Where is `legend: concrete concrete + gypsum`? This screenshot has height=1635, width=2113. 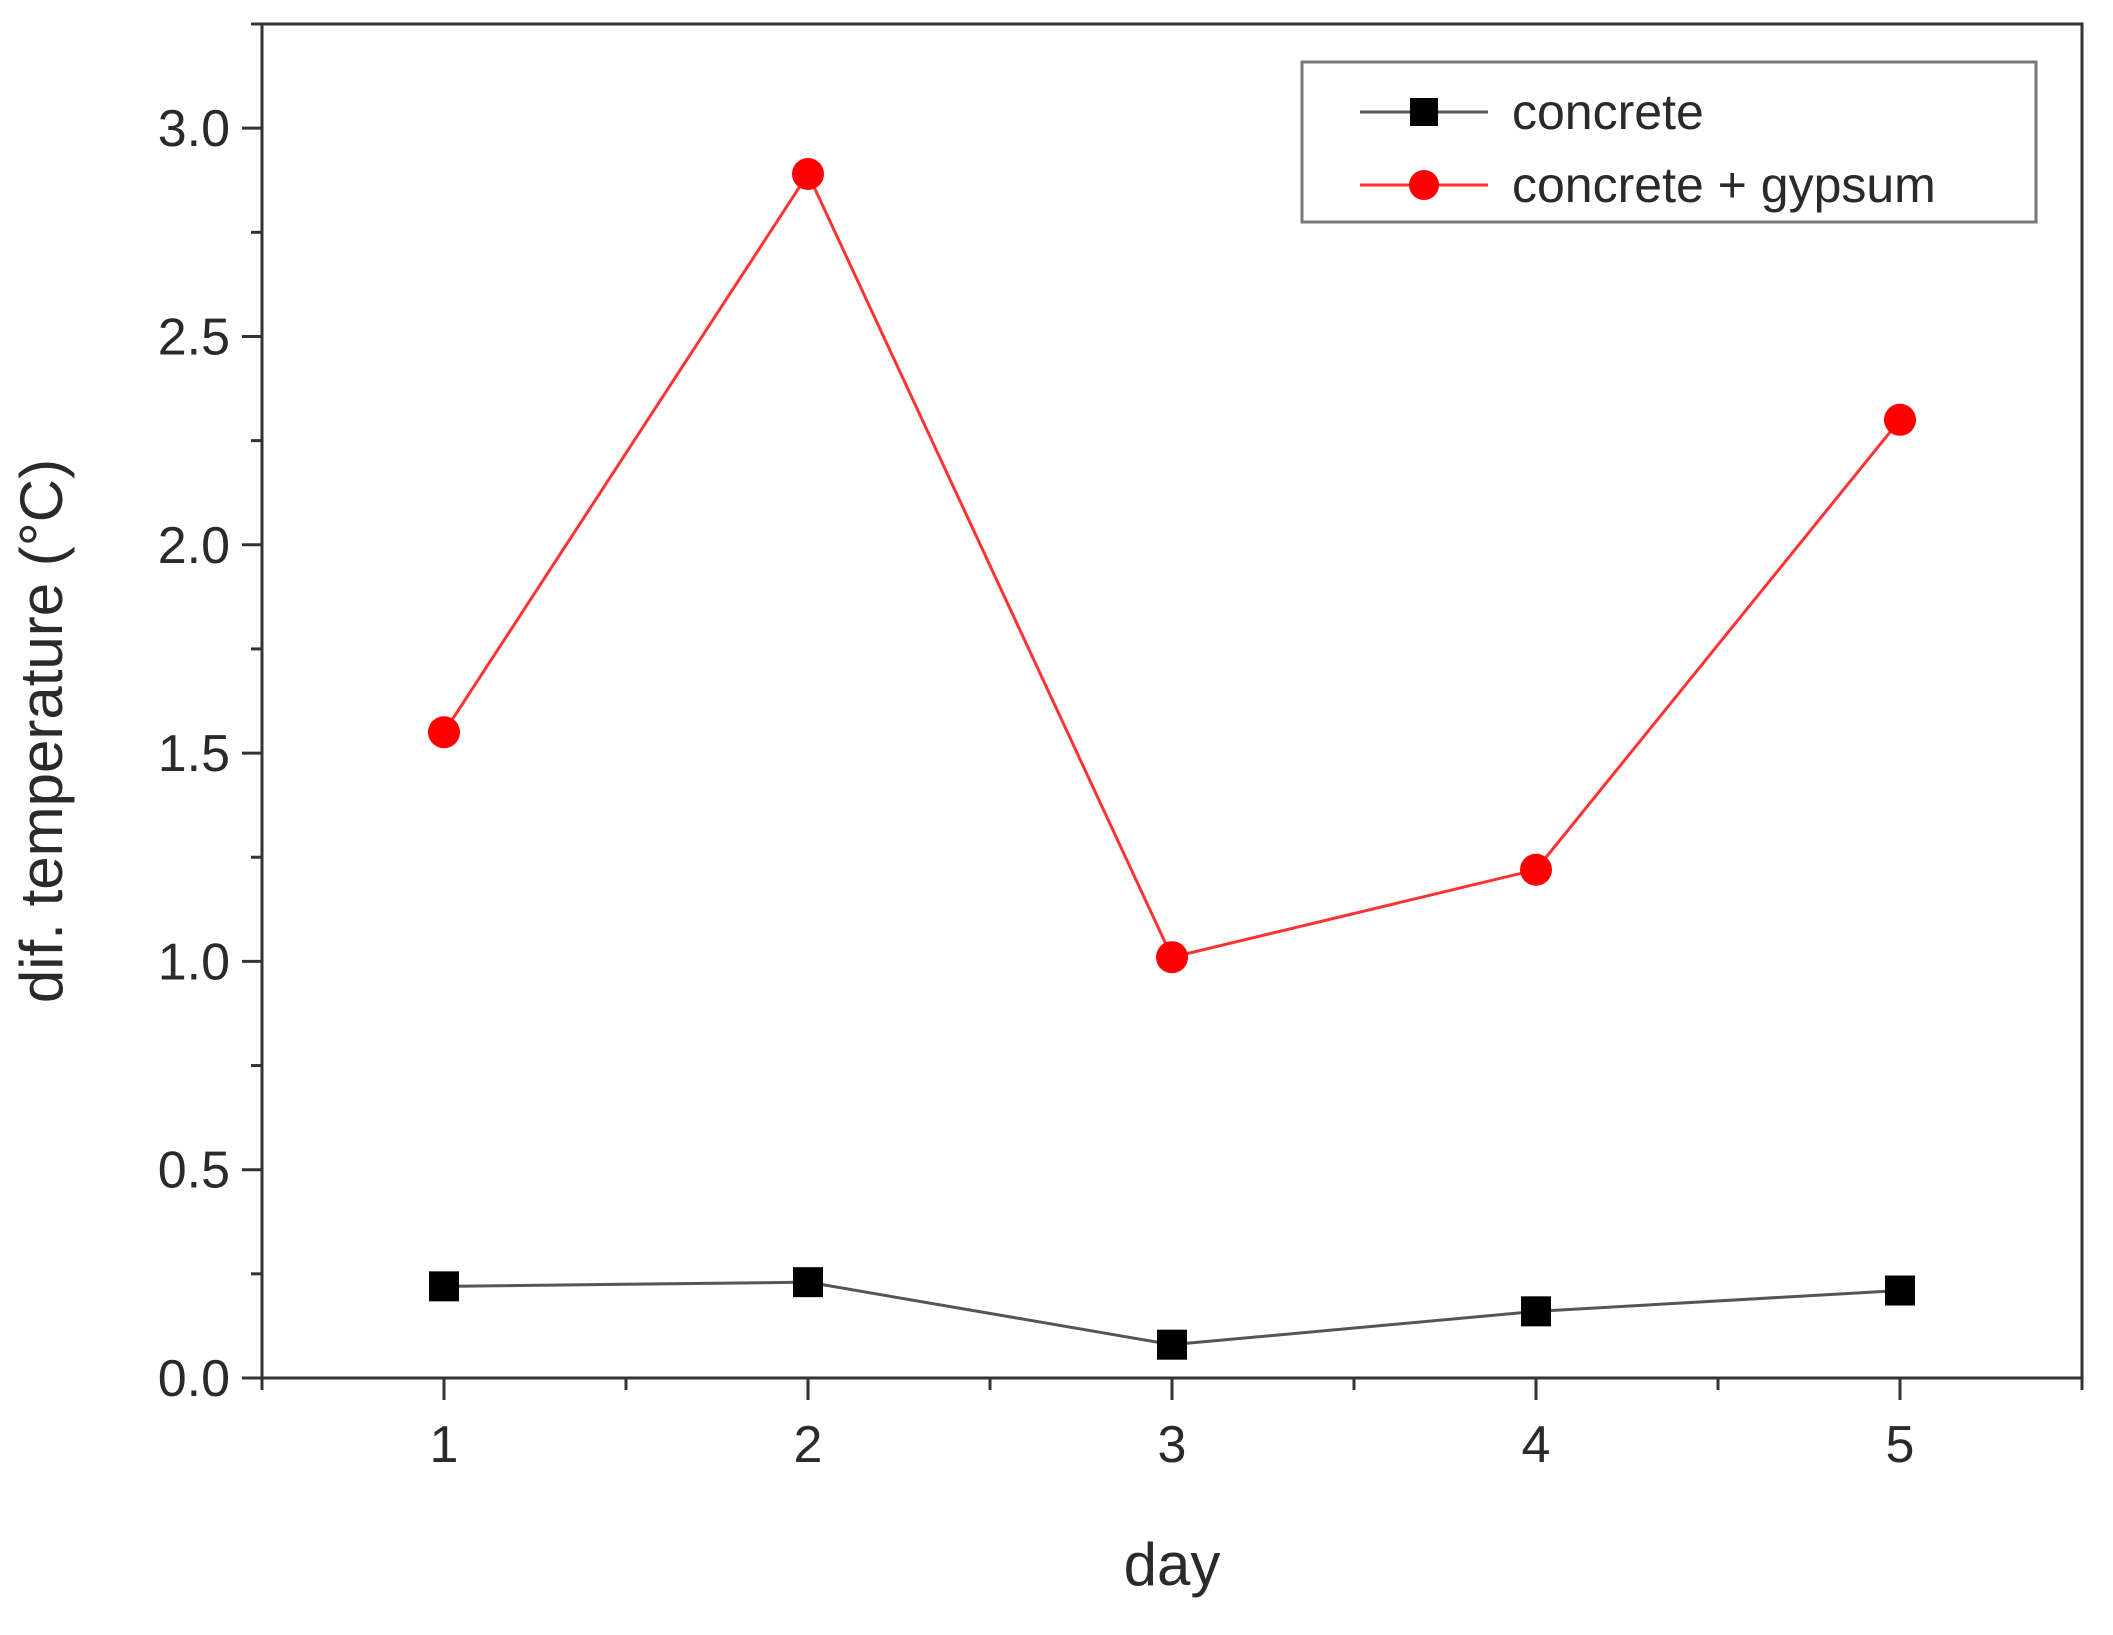 legend: concrete concrete + gypsum is located at coordinates (1669, 142).